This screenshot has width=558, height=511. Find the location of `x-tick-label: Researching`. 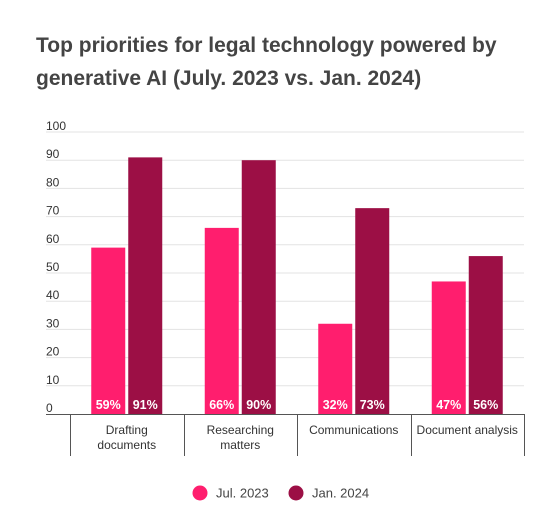

x-tick-label: Researching is located at coordinates (240, 430).